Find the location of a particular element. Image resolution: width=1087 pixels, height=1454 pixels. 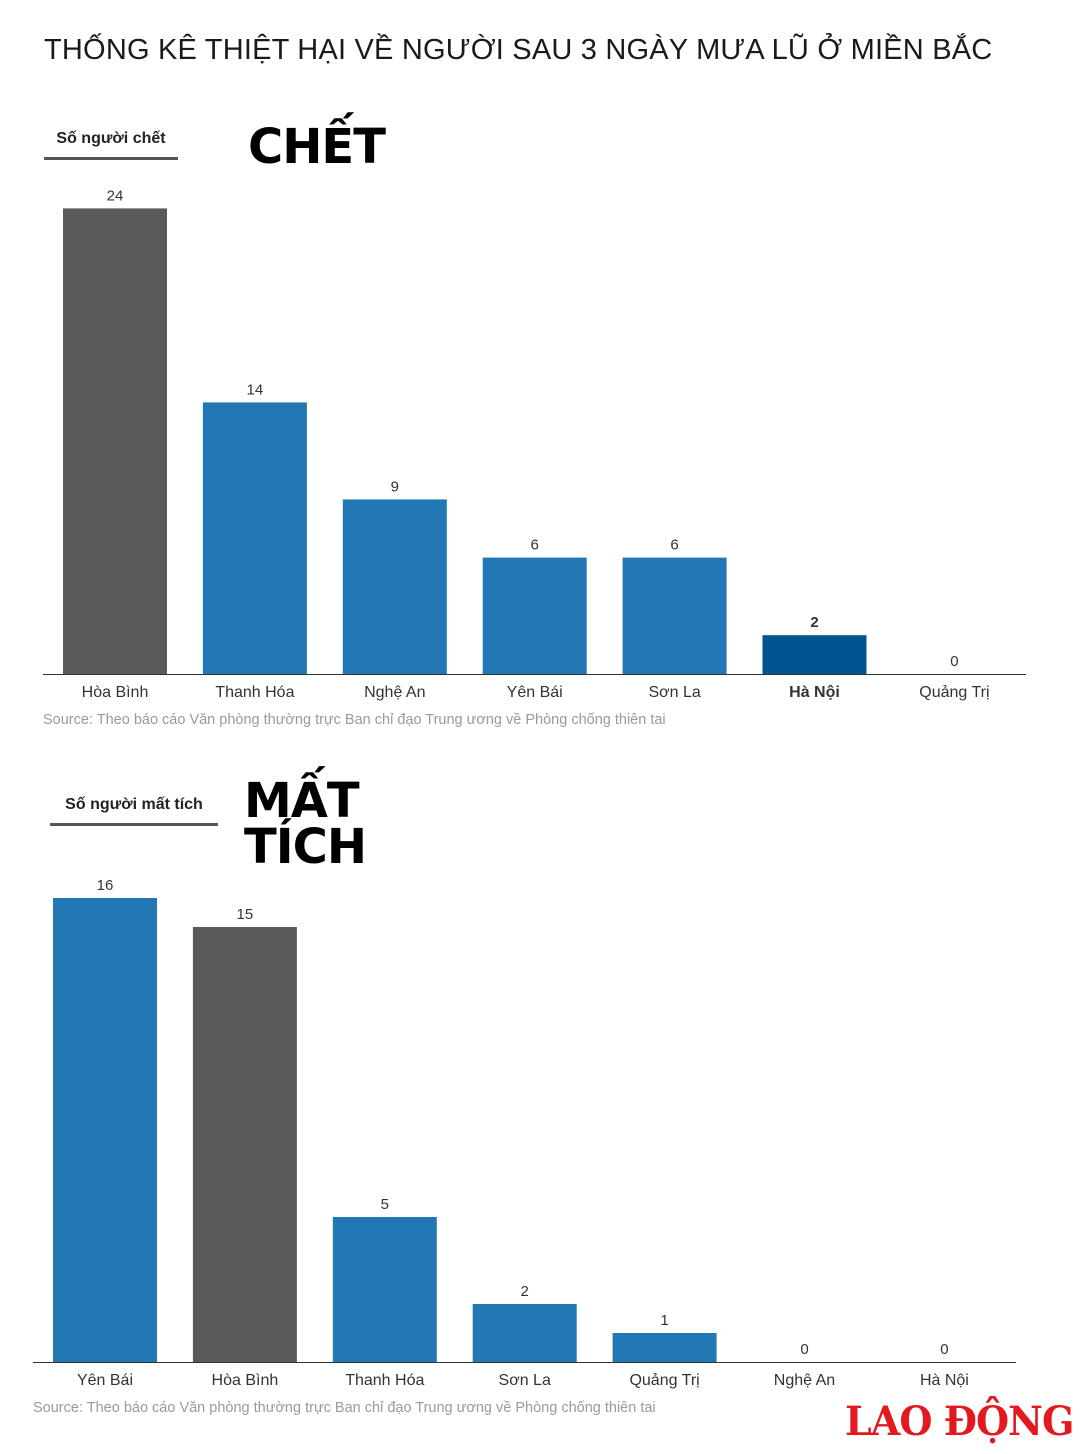

big-word-line: CHẾT is located at coordinates (317, 147).